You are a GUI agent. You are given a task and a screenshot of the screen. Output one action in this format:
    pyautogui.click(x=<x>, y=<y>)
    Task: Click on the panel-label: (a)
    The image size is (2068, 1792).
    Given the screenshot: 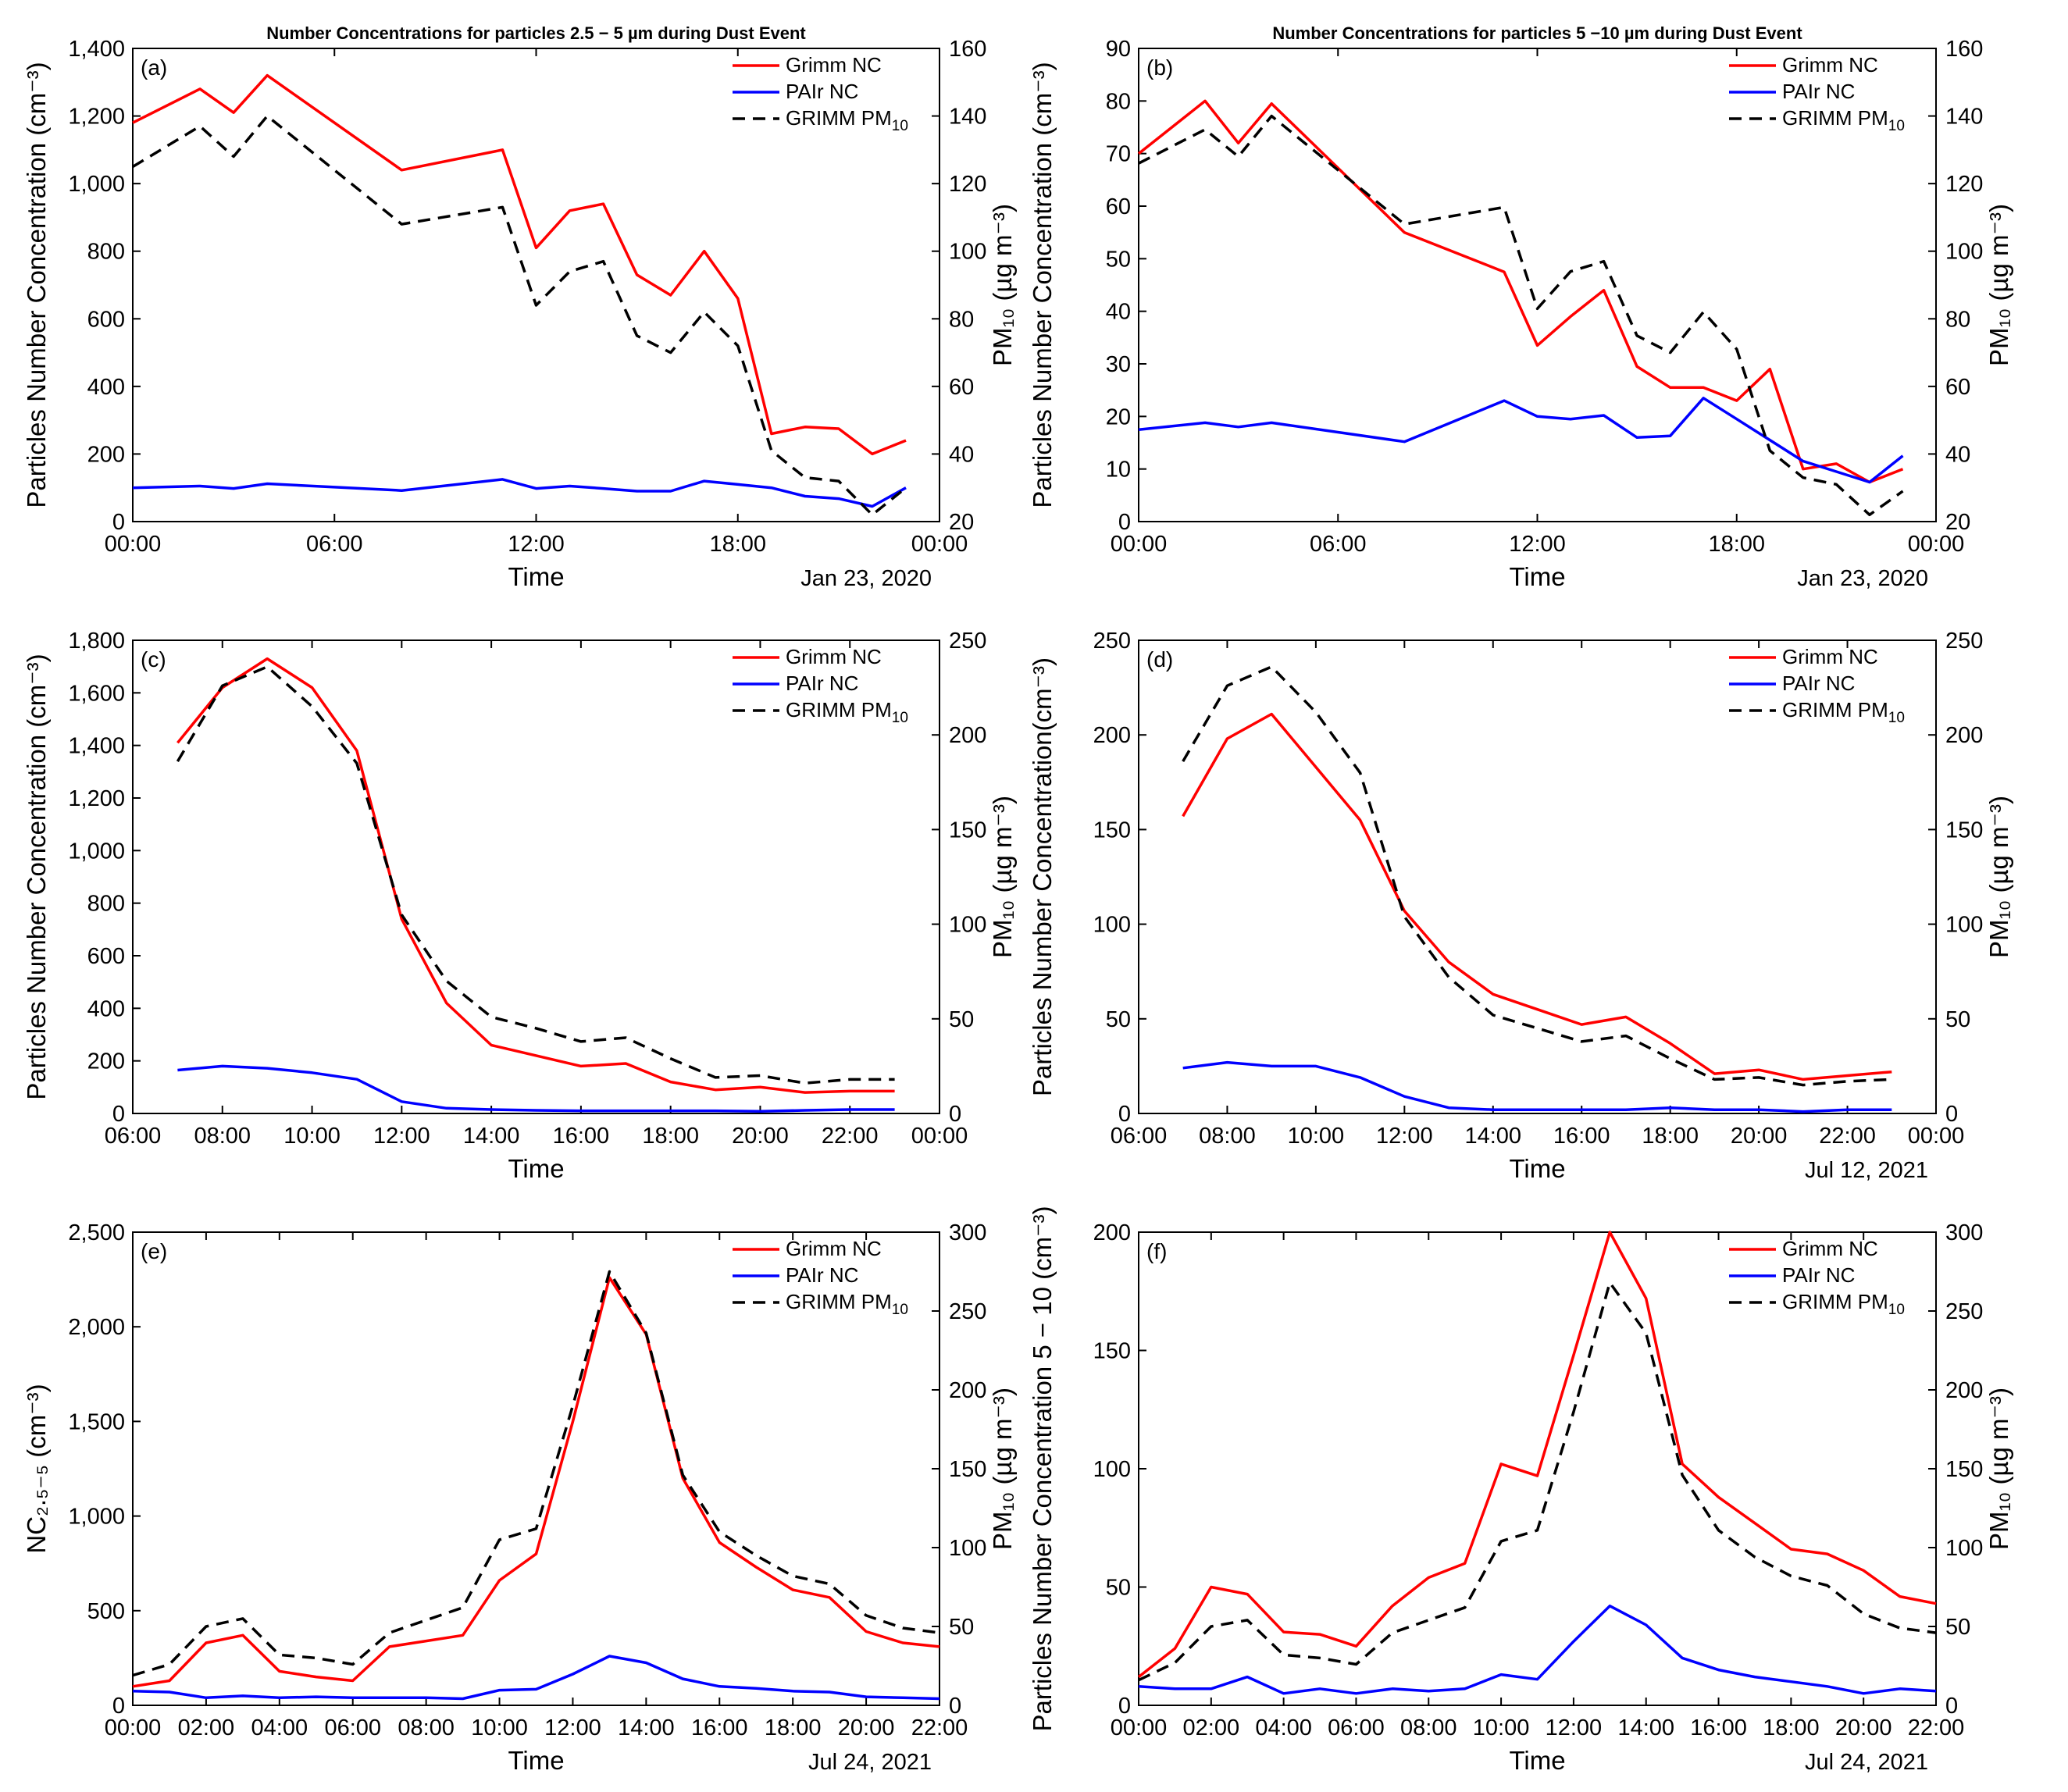 What is the action you would take?
    pyautogui.click(x=154, y=67)
    